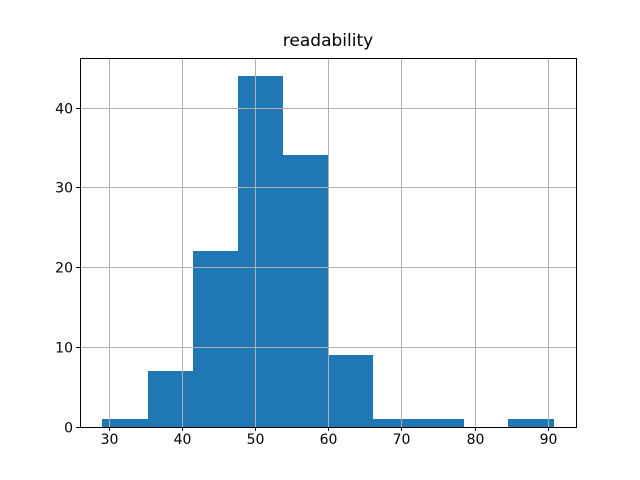  Describe the element at coordinates (256, 440) in the screenshot. I see `x-tick-label: 50` at that location.